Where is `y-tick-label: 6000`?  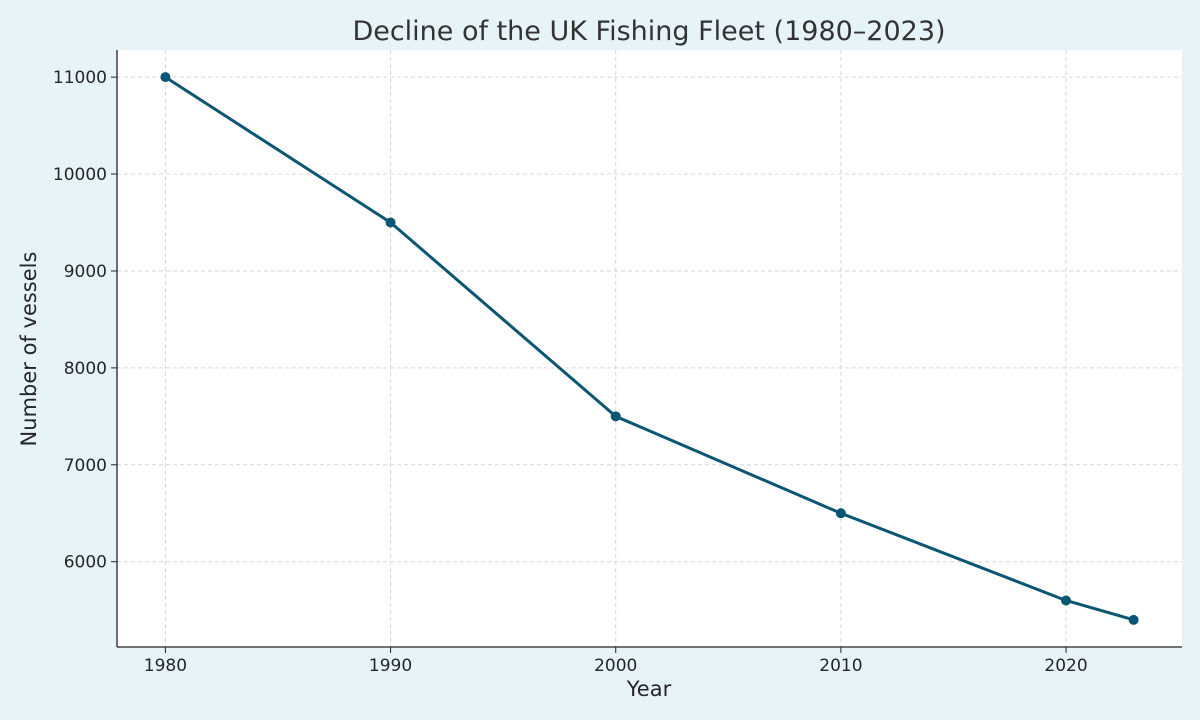 y-tick-label: 6000 is located at coordinates (85, 563).